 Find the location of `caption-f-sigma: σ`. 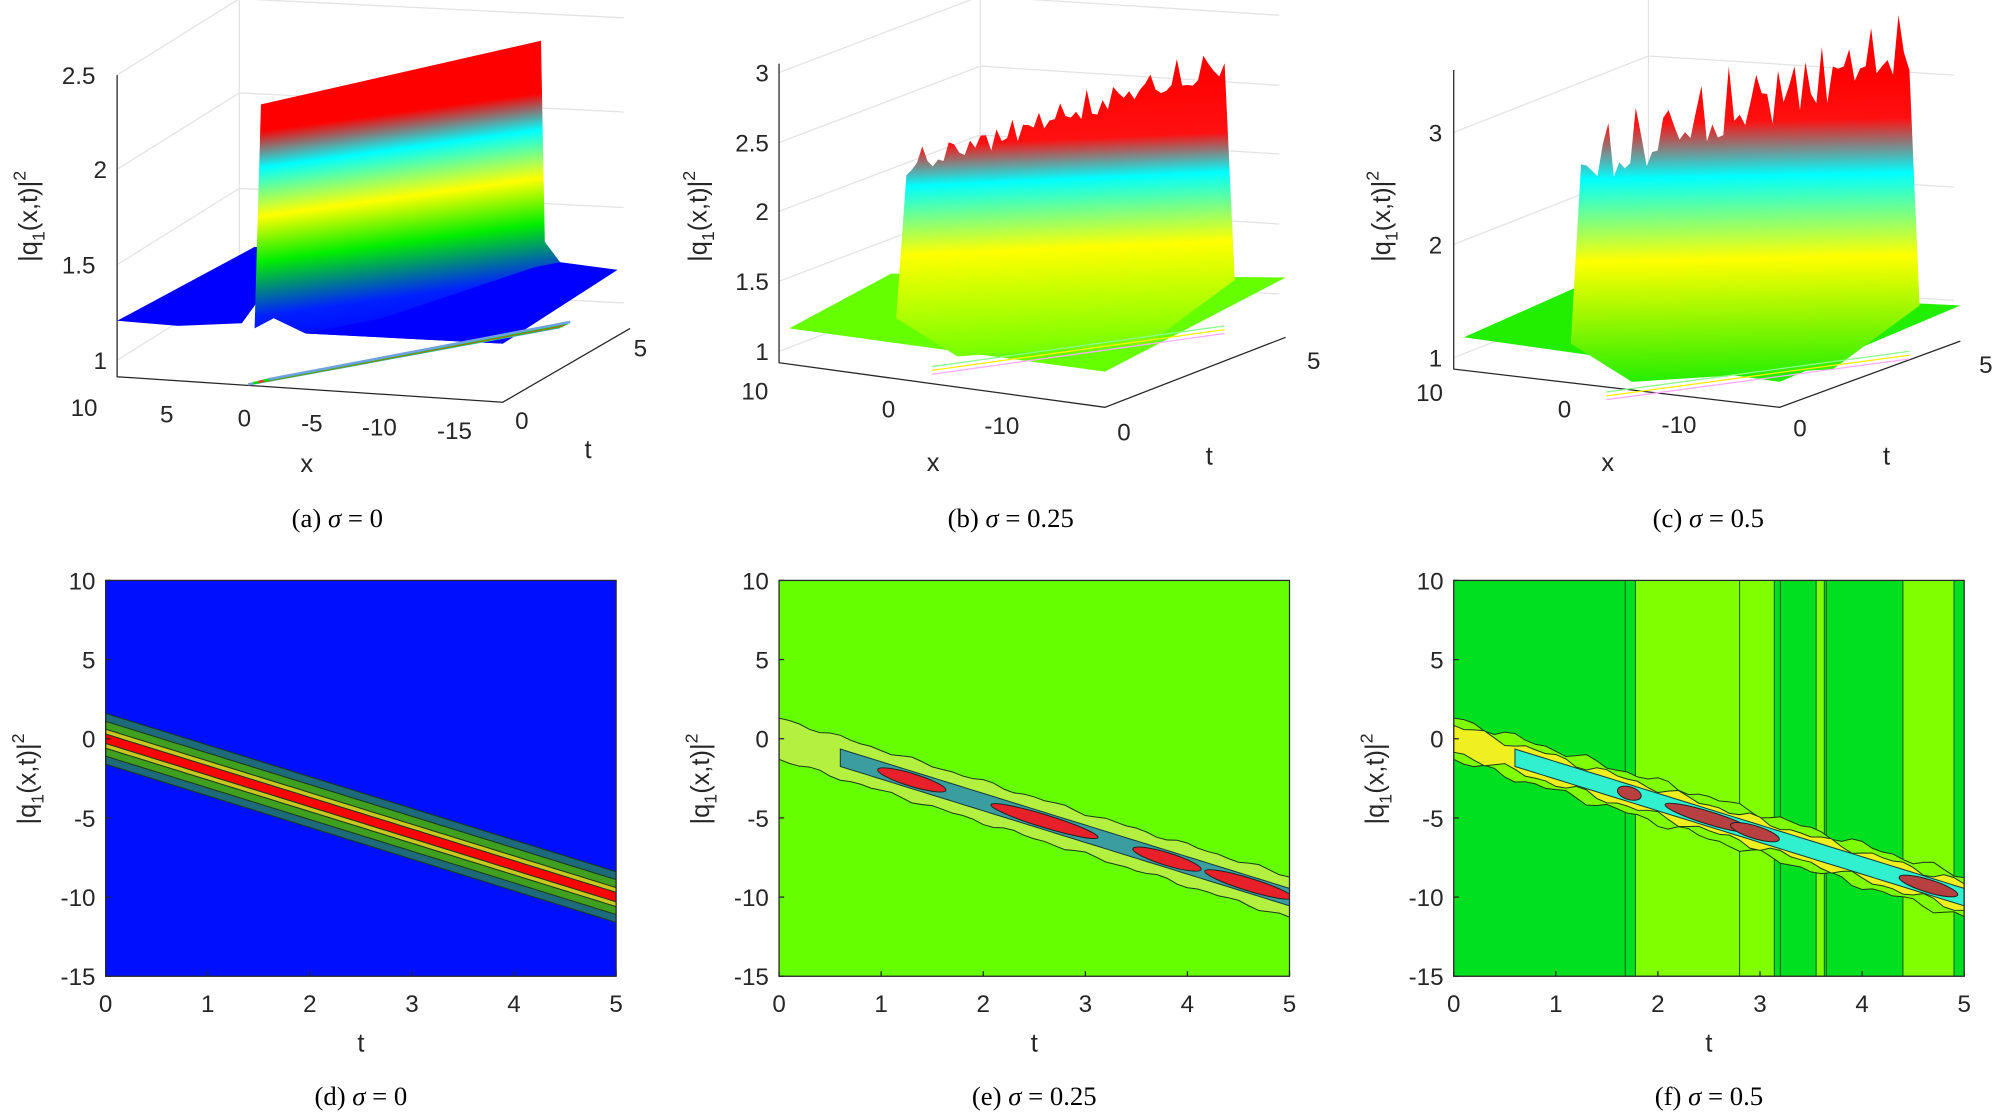

caption-f-sigma: σ is located at coordinates (1695, 1096).